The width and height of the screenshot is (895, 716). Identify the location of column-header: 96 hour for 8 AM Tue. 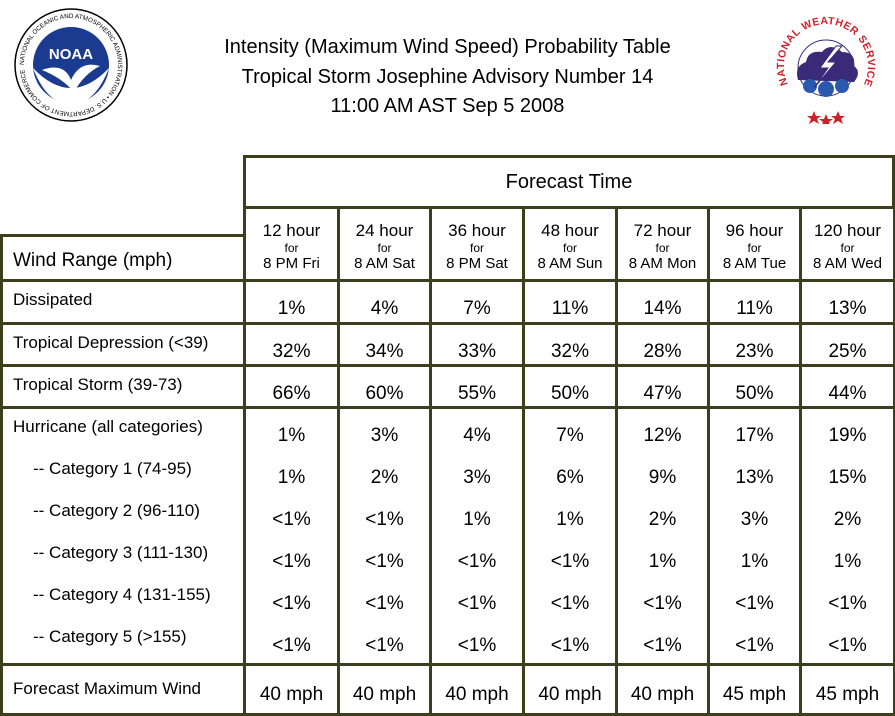
(754, 244).